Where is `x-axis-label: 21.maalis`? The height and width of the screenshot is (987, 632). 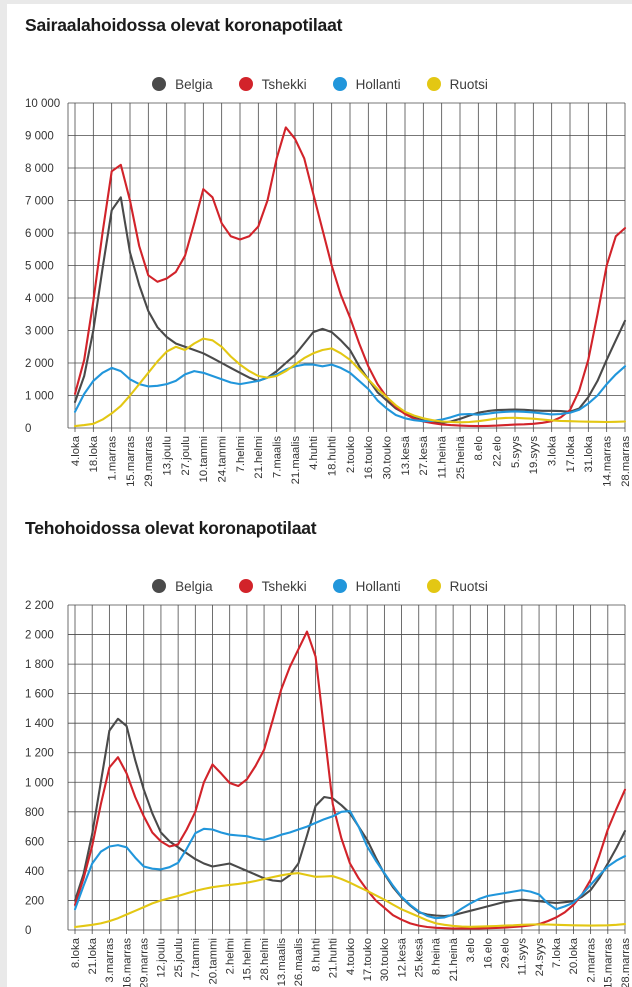
x-axis-label: 21.maalis is located at coordinates (296, 460).